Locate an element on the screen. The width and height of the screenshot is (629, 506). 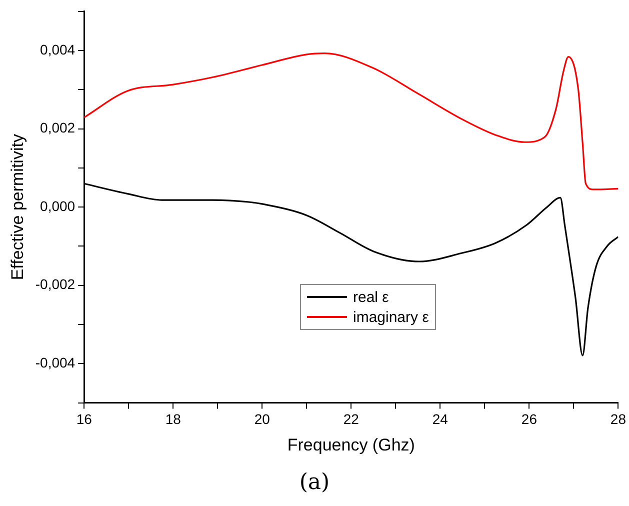
legend-label: real ε is located at coordinates (371, 297).